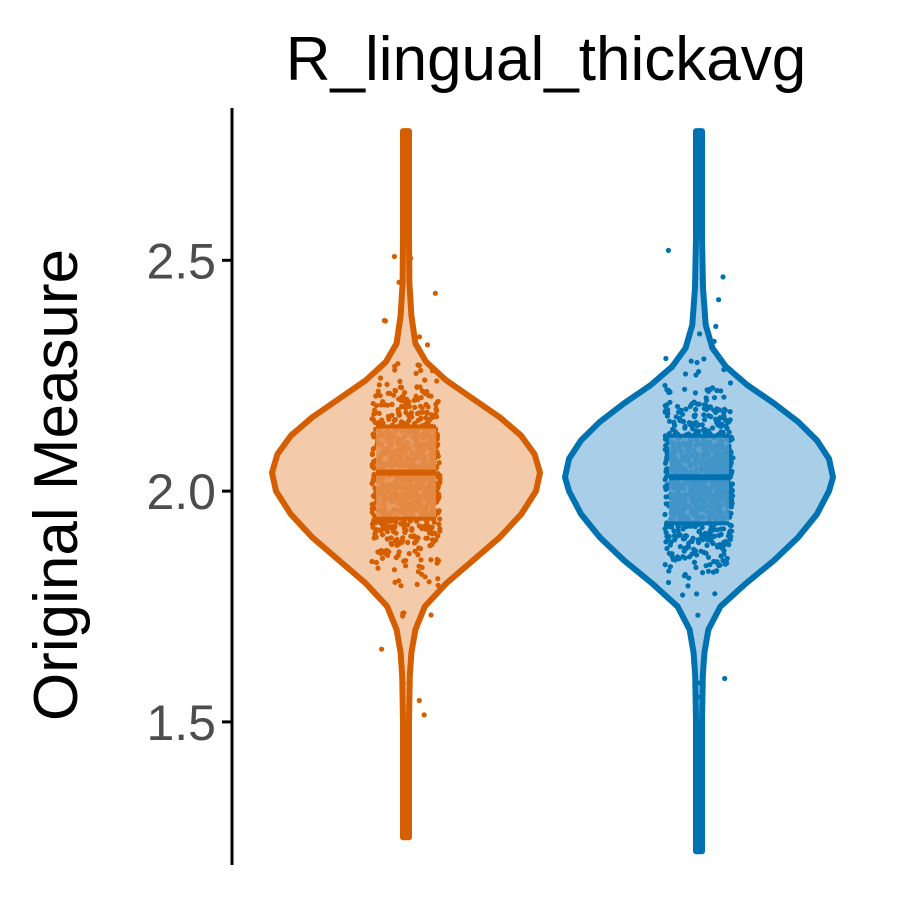 This screenshot has width=900, height=900. Describe the element at coordinates (181, 492) in the screenshot. I see `y-tick-label: 2.0` at that location.